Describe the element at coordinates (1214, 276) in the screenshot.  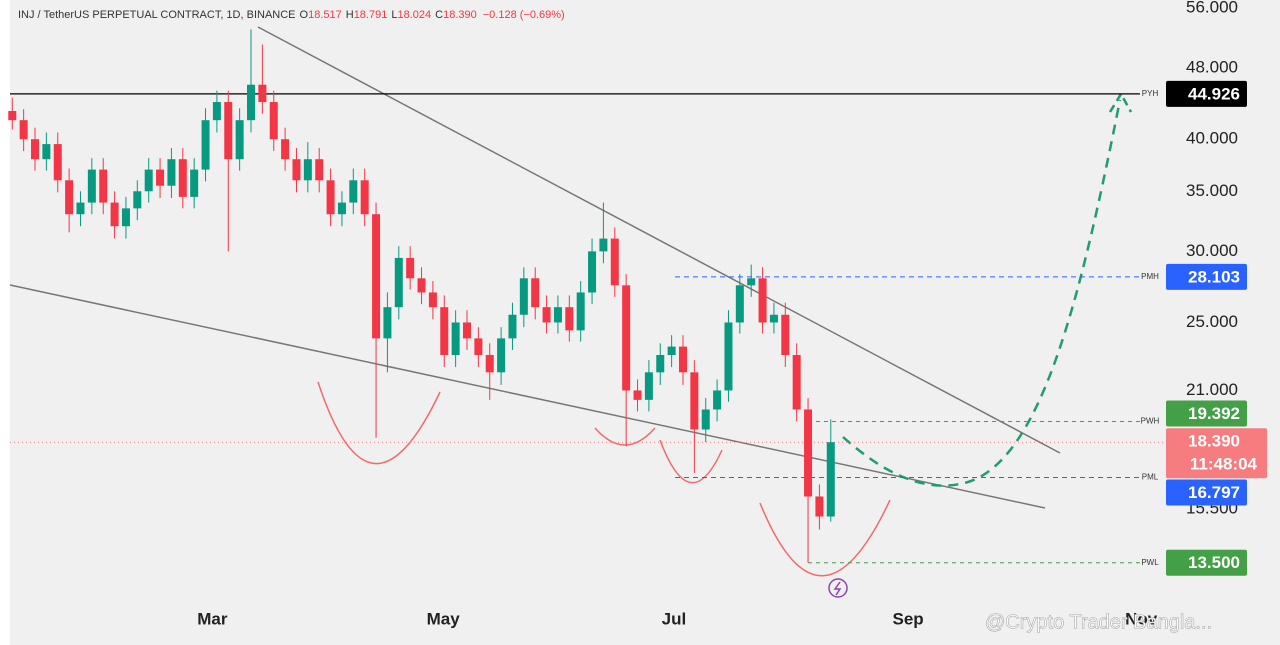
I see `price-tag-label: 28.103` at that location.